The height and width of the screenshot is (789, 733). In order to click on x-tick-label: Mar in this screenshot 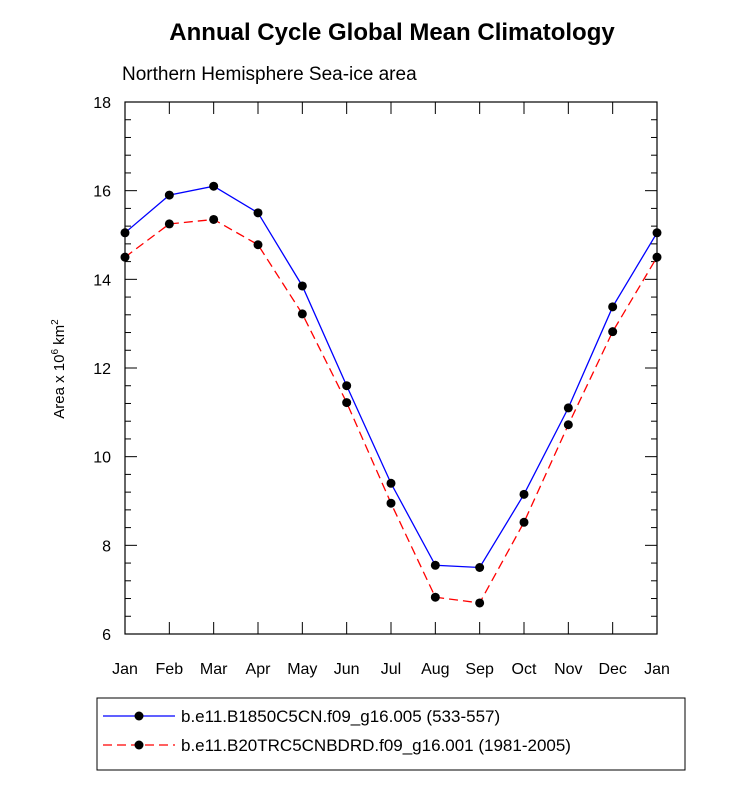, I will do `click(214, 669)`.